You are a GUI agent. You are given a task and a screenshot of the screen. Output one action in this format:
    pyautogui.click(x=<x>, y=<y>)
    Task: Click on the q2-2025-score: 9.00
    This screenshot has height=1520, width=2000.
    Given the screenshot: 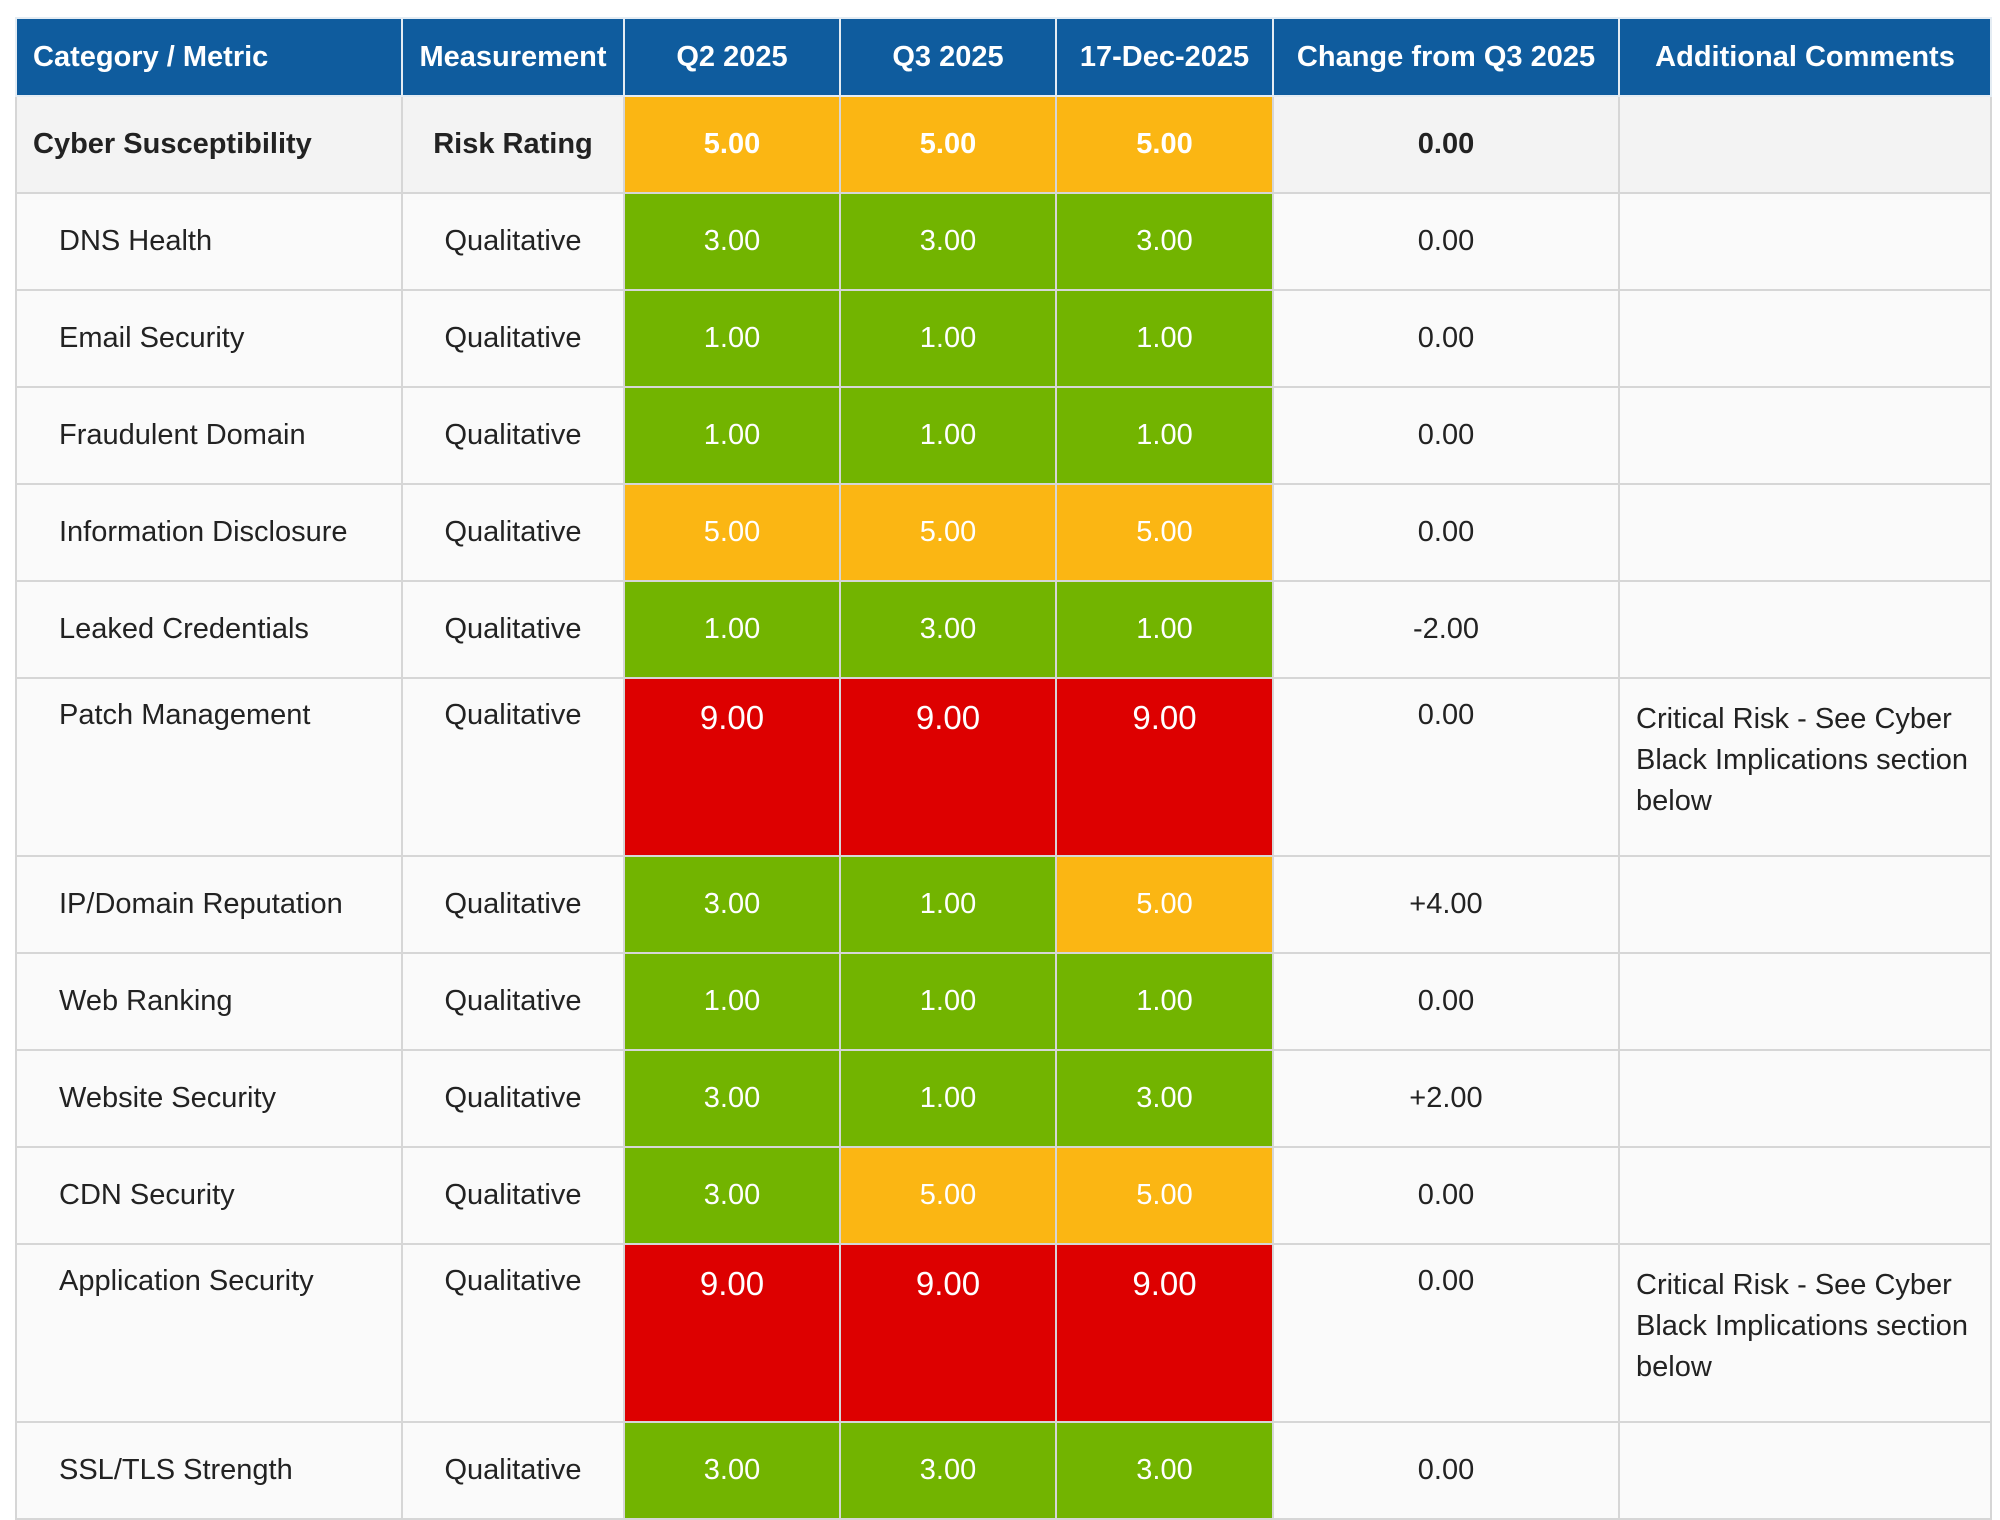 What is the action you would take?
    pyautogui.click(x=732, y=767)
    